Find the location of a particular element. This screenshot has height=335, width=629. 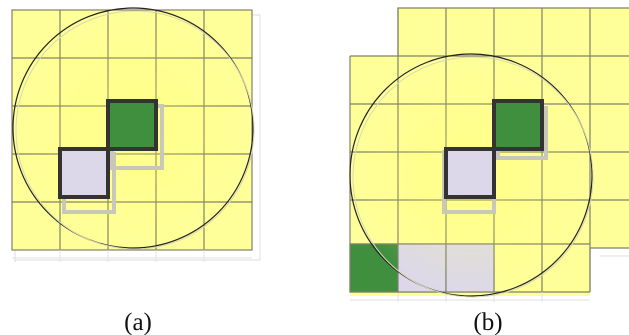

panel-a-green-cell is located at coordinates (132, 125).